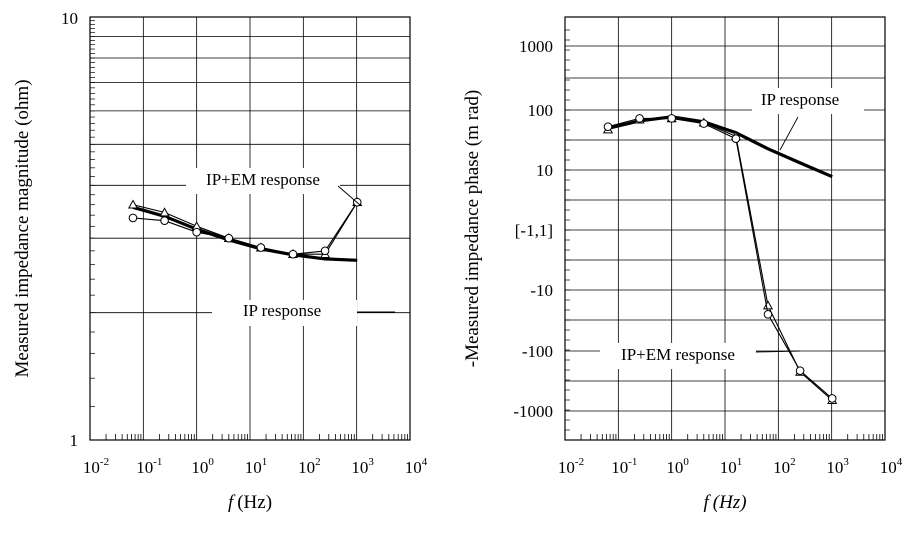  I want to click on y-tick-label: 1000, so click(536, 46).